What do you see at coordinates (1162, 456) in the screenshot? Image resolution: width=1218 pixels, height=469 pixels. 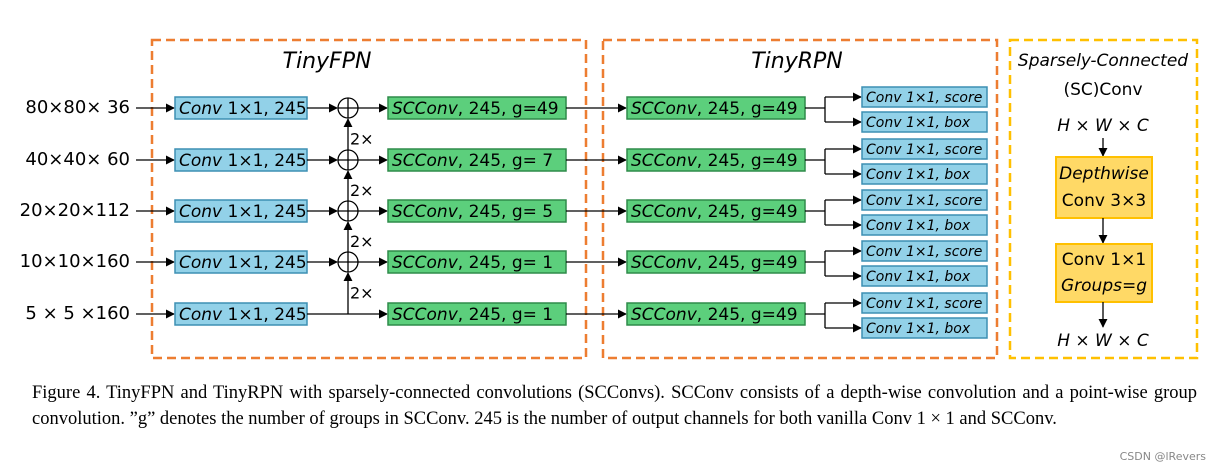 I see `watermark: CSDN @lRevers` at bounding box center [1162, 456].